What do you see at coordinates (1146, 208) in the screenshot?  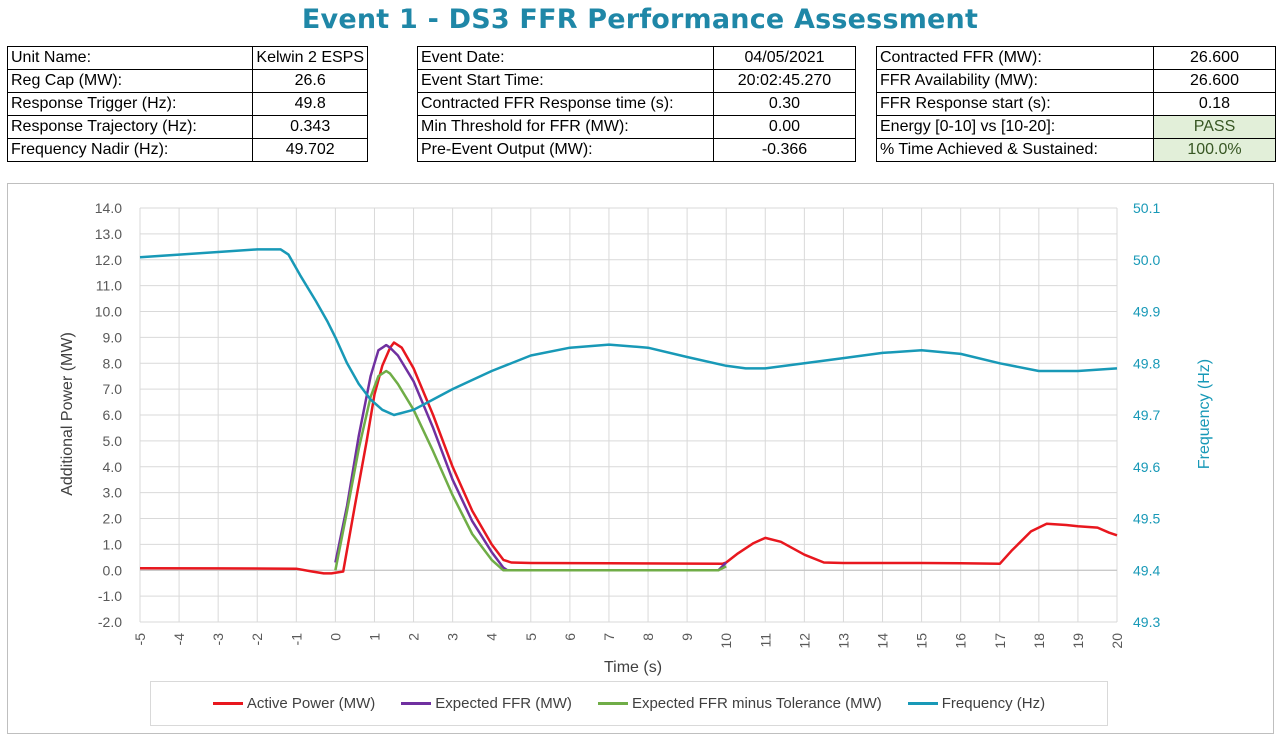 I see `y2-tick-label: 50.1` at bounding box center [1146, 208].